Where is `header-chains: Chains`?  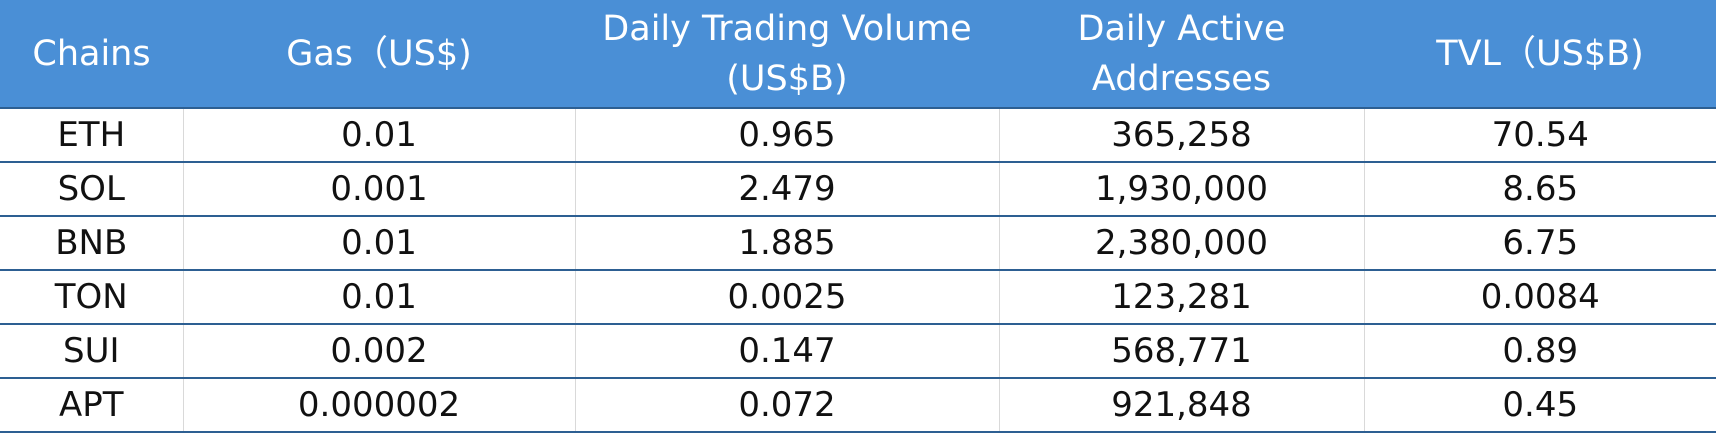 header-chains: Chains is located at coordinates (91, 54).